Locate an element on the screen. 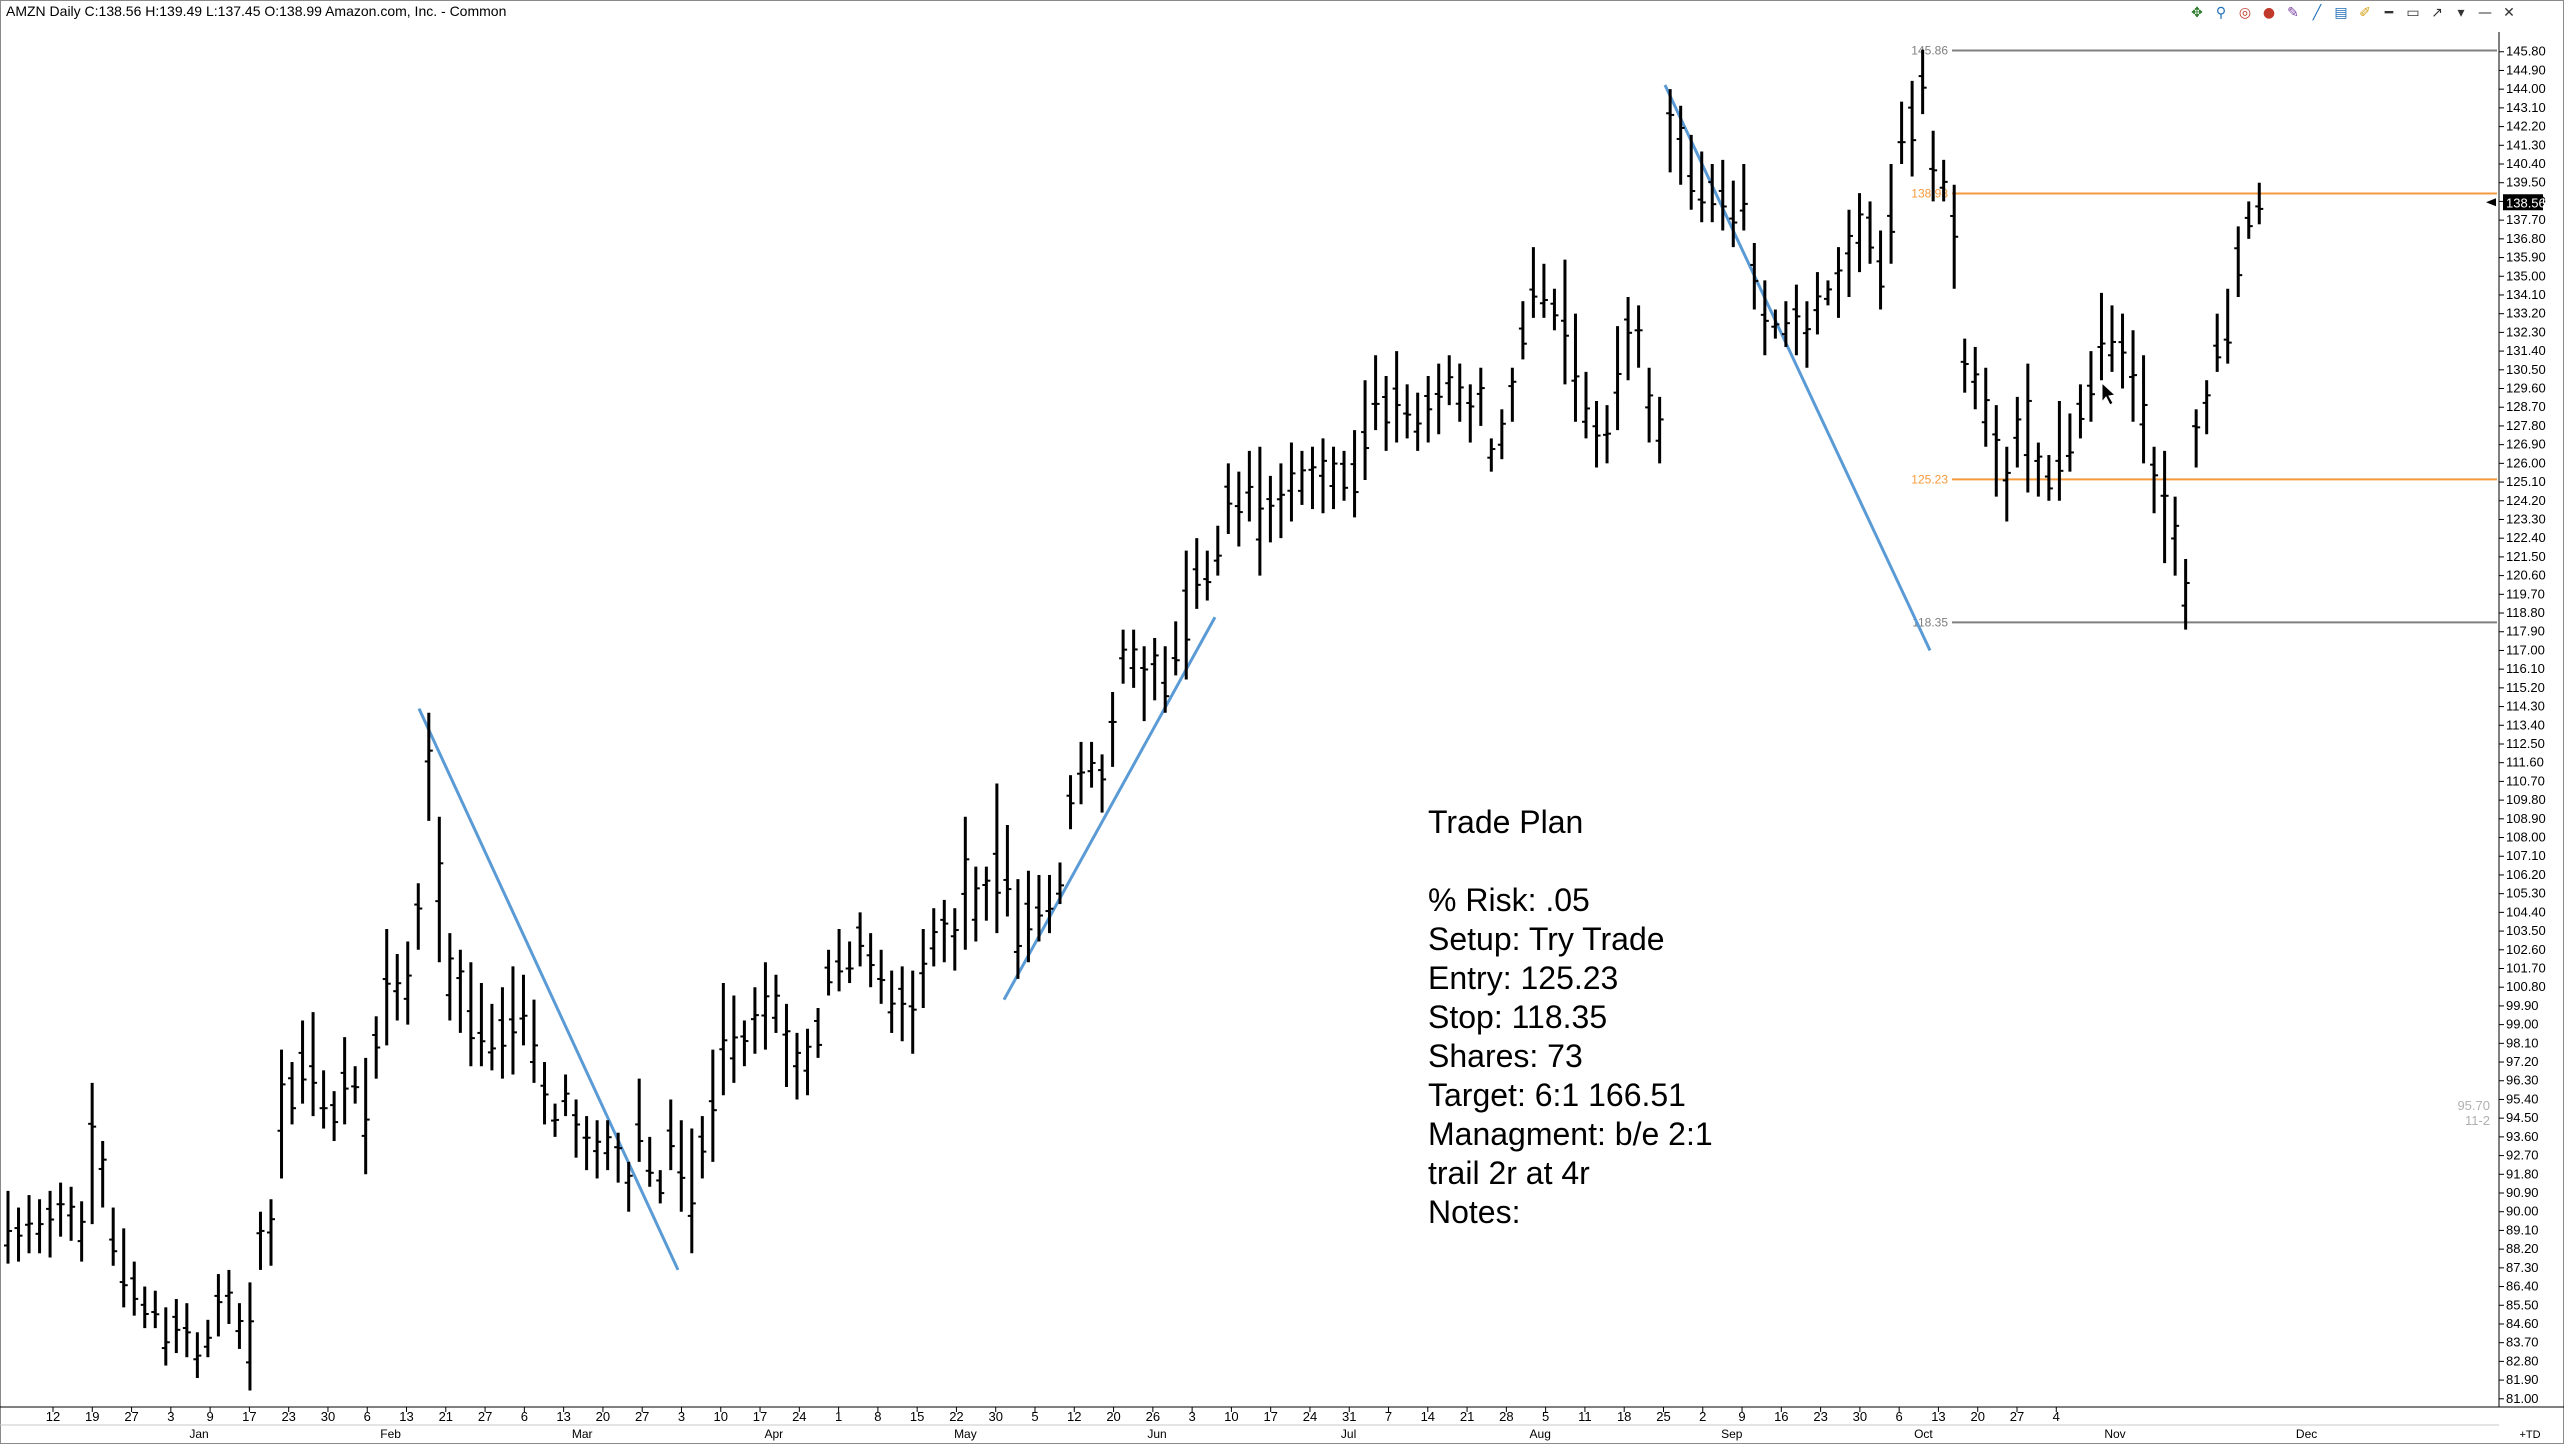  pan-icon: ✥ is located at coordinates (2197, 13).